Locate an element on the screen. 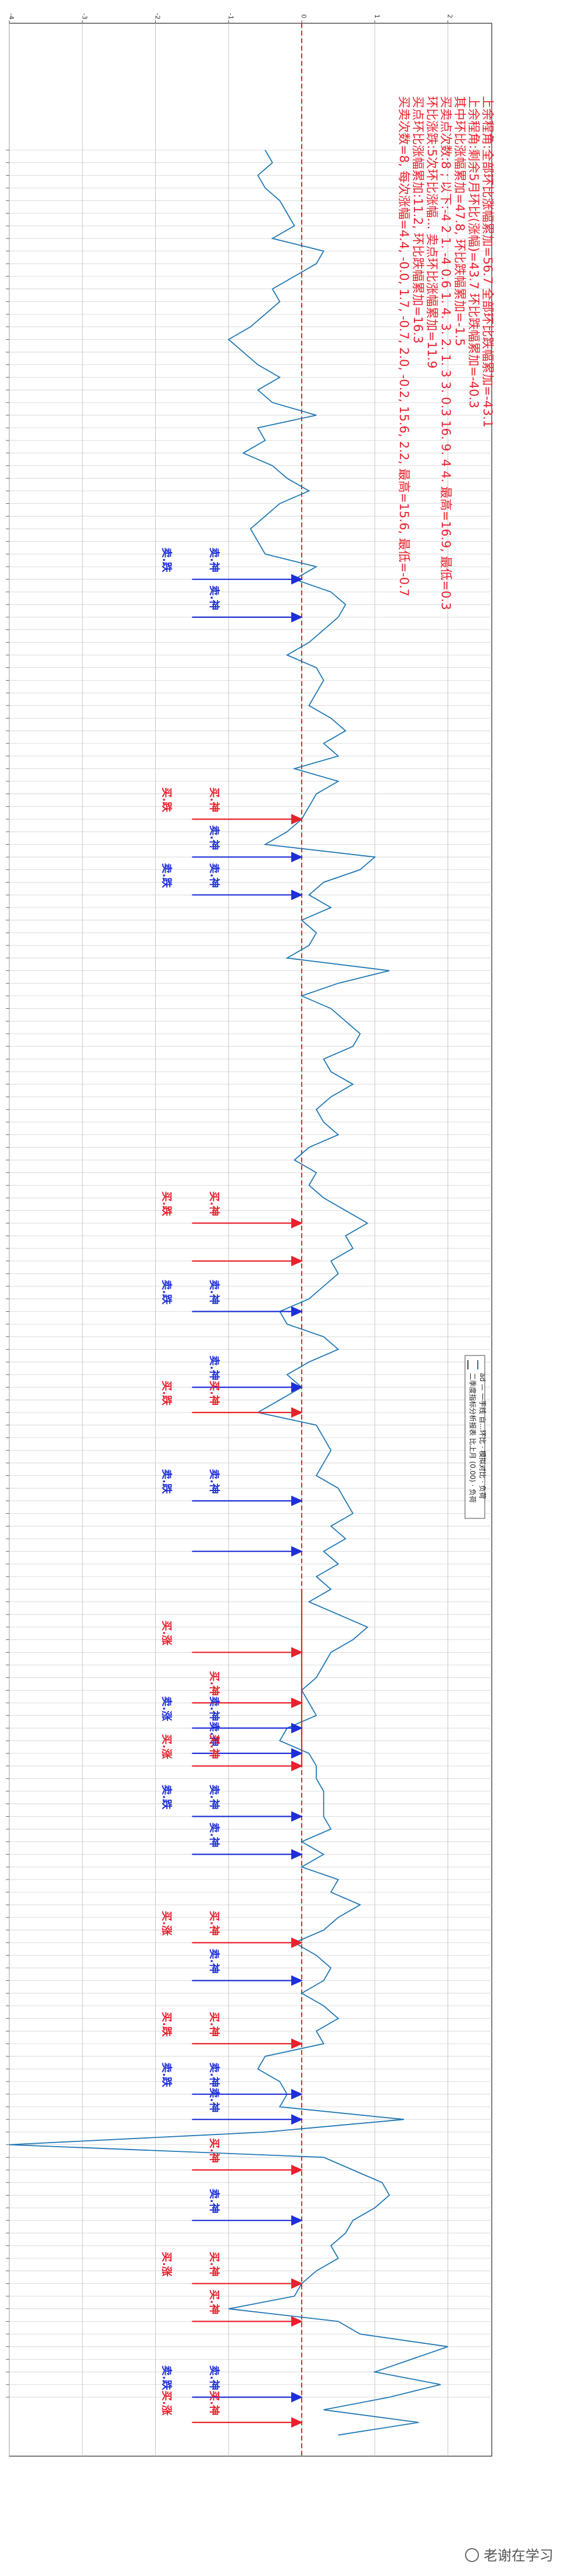 Image resolution: width=583 pixels, height=2576 pixels. tick-label-4: 0 is located at coordinates (303, 17).